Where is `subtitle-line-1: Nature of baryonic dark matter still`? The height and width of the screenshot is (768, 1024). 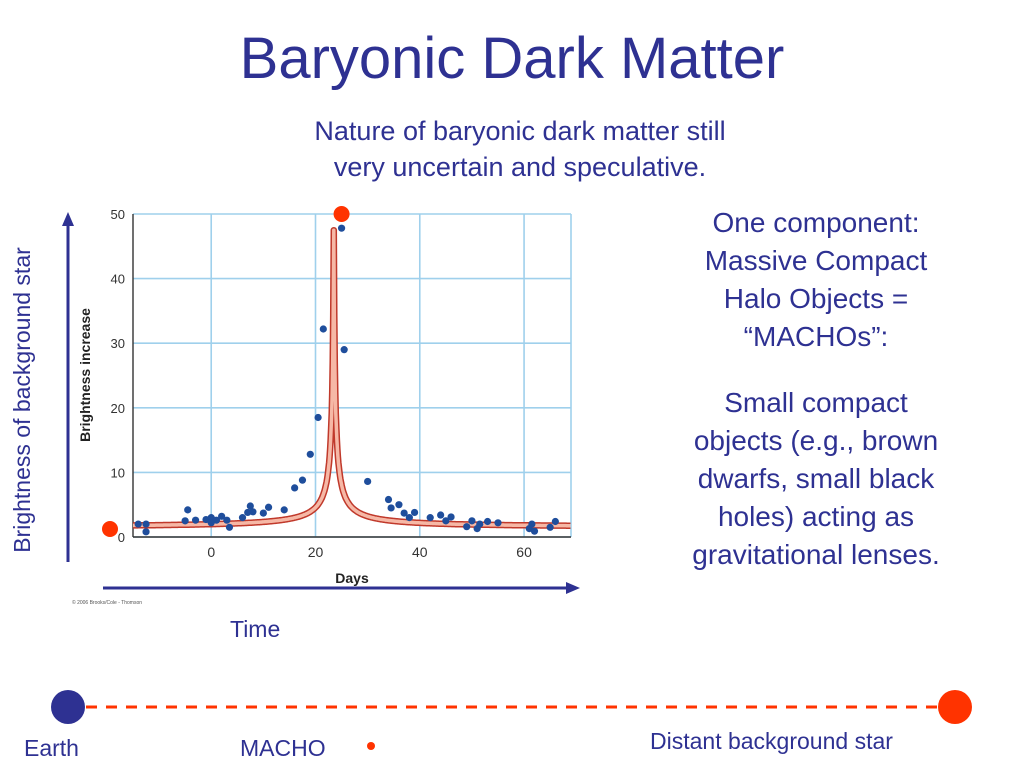
subtitle-line-1: Nature of baryonic dark matter still is located at coordinates (520, 131).